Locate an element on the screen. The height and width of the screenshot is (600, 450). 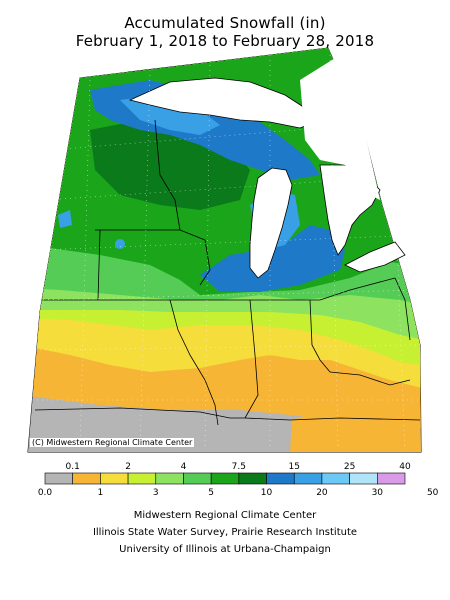
legend-top-label: 40 is located at coordinates (405, 467).